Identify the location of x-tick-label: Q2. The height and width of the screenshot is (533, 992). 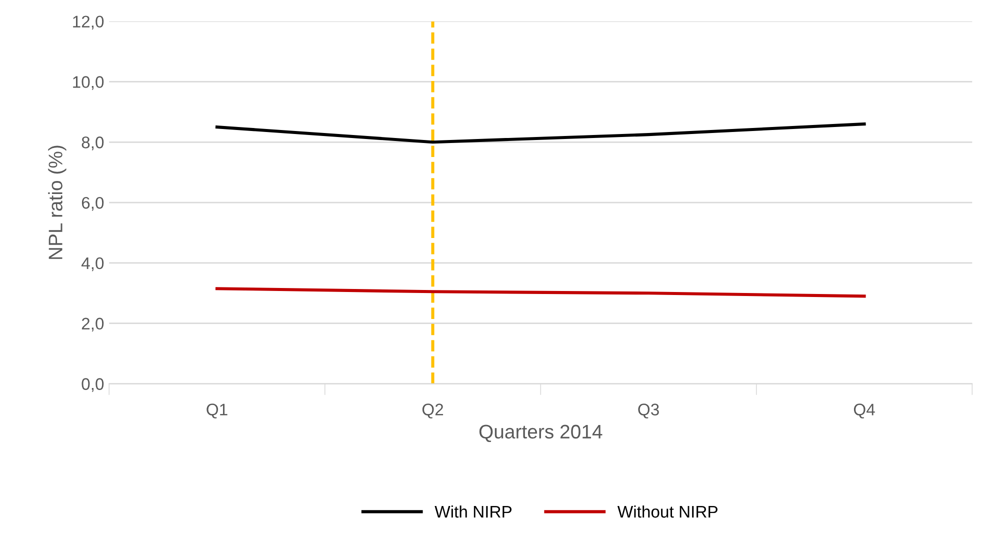
(433, 411).